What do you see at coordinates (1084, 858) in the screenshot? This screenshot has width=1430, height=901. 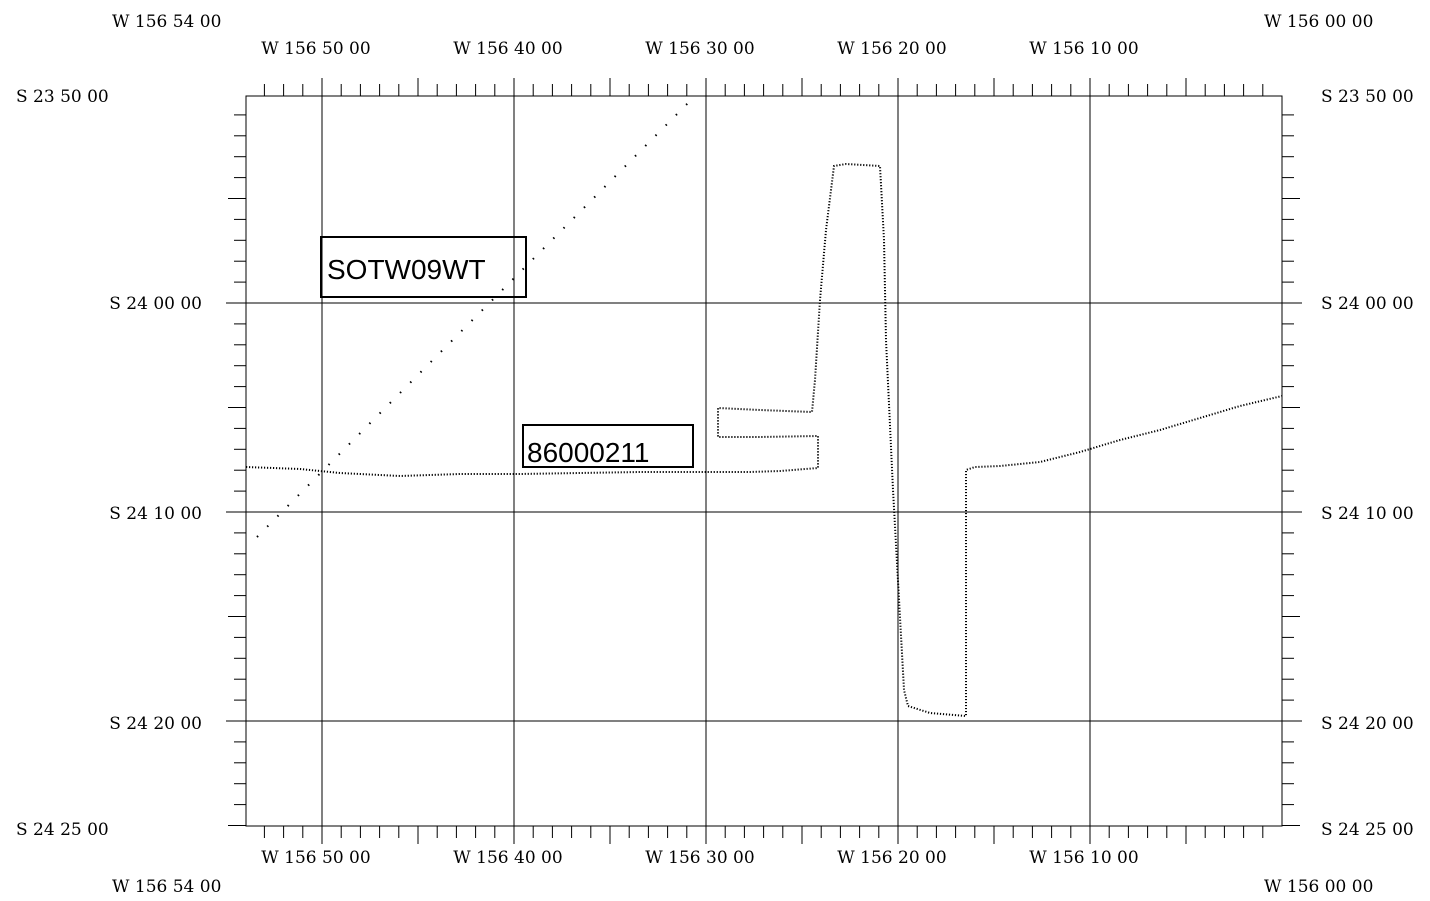 I see `lon-label-bottom: W 156 10 00` at bounding box center [1084, 858].